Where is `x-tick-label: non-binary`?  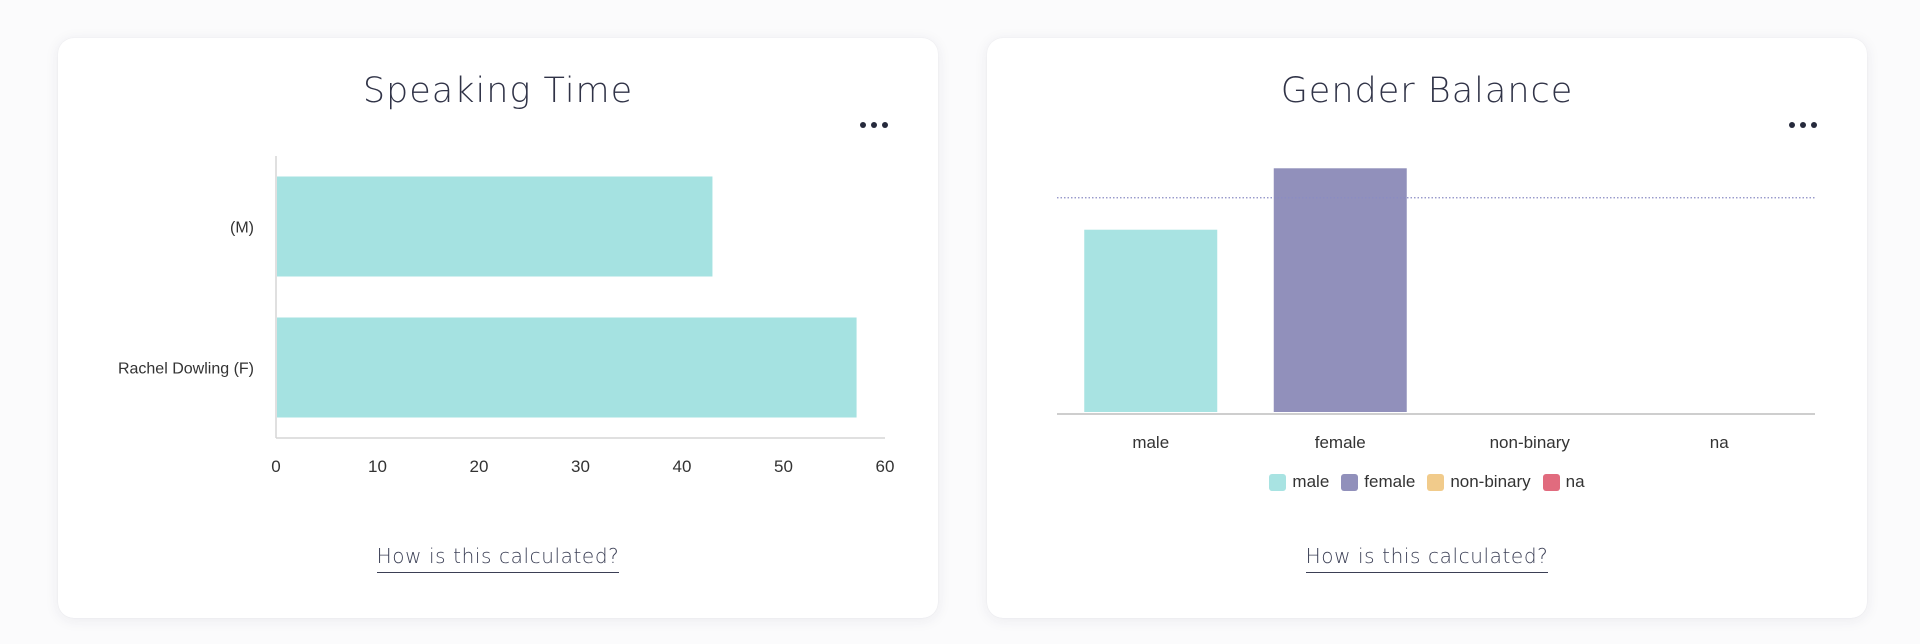 x-tick-label: non-binary is located at coordinates (1530, 442).